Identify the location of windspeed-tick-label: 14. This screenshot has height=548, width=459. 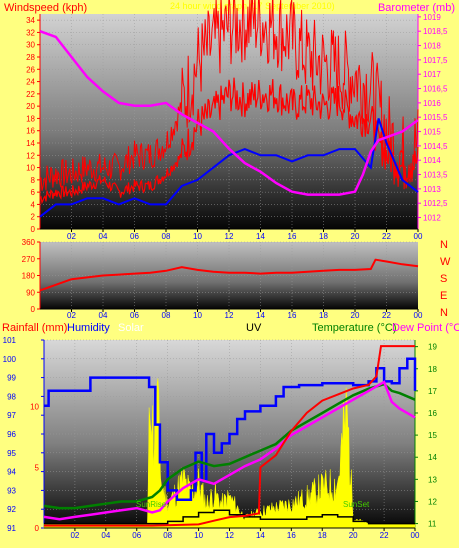
(30, 143).